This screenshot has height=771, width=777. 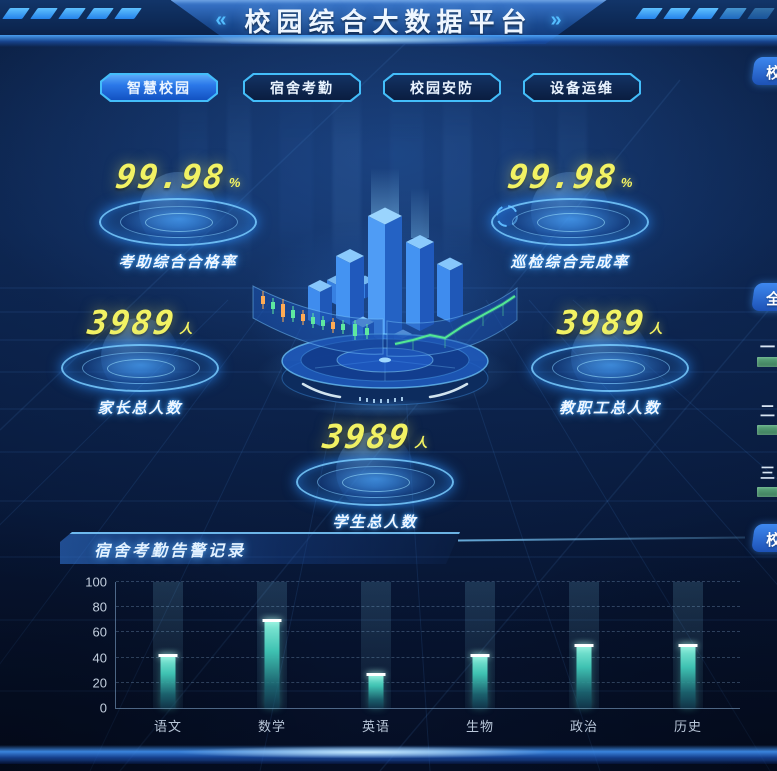 I want to click on stat-inspection-completion-rate: 99.98% 巡检综合完成率, so click(x=570, y=214).